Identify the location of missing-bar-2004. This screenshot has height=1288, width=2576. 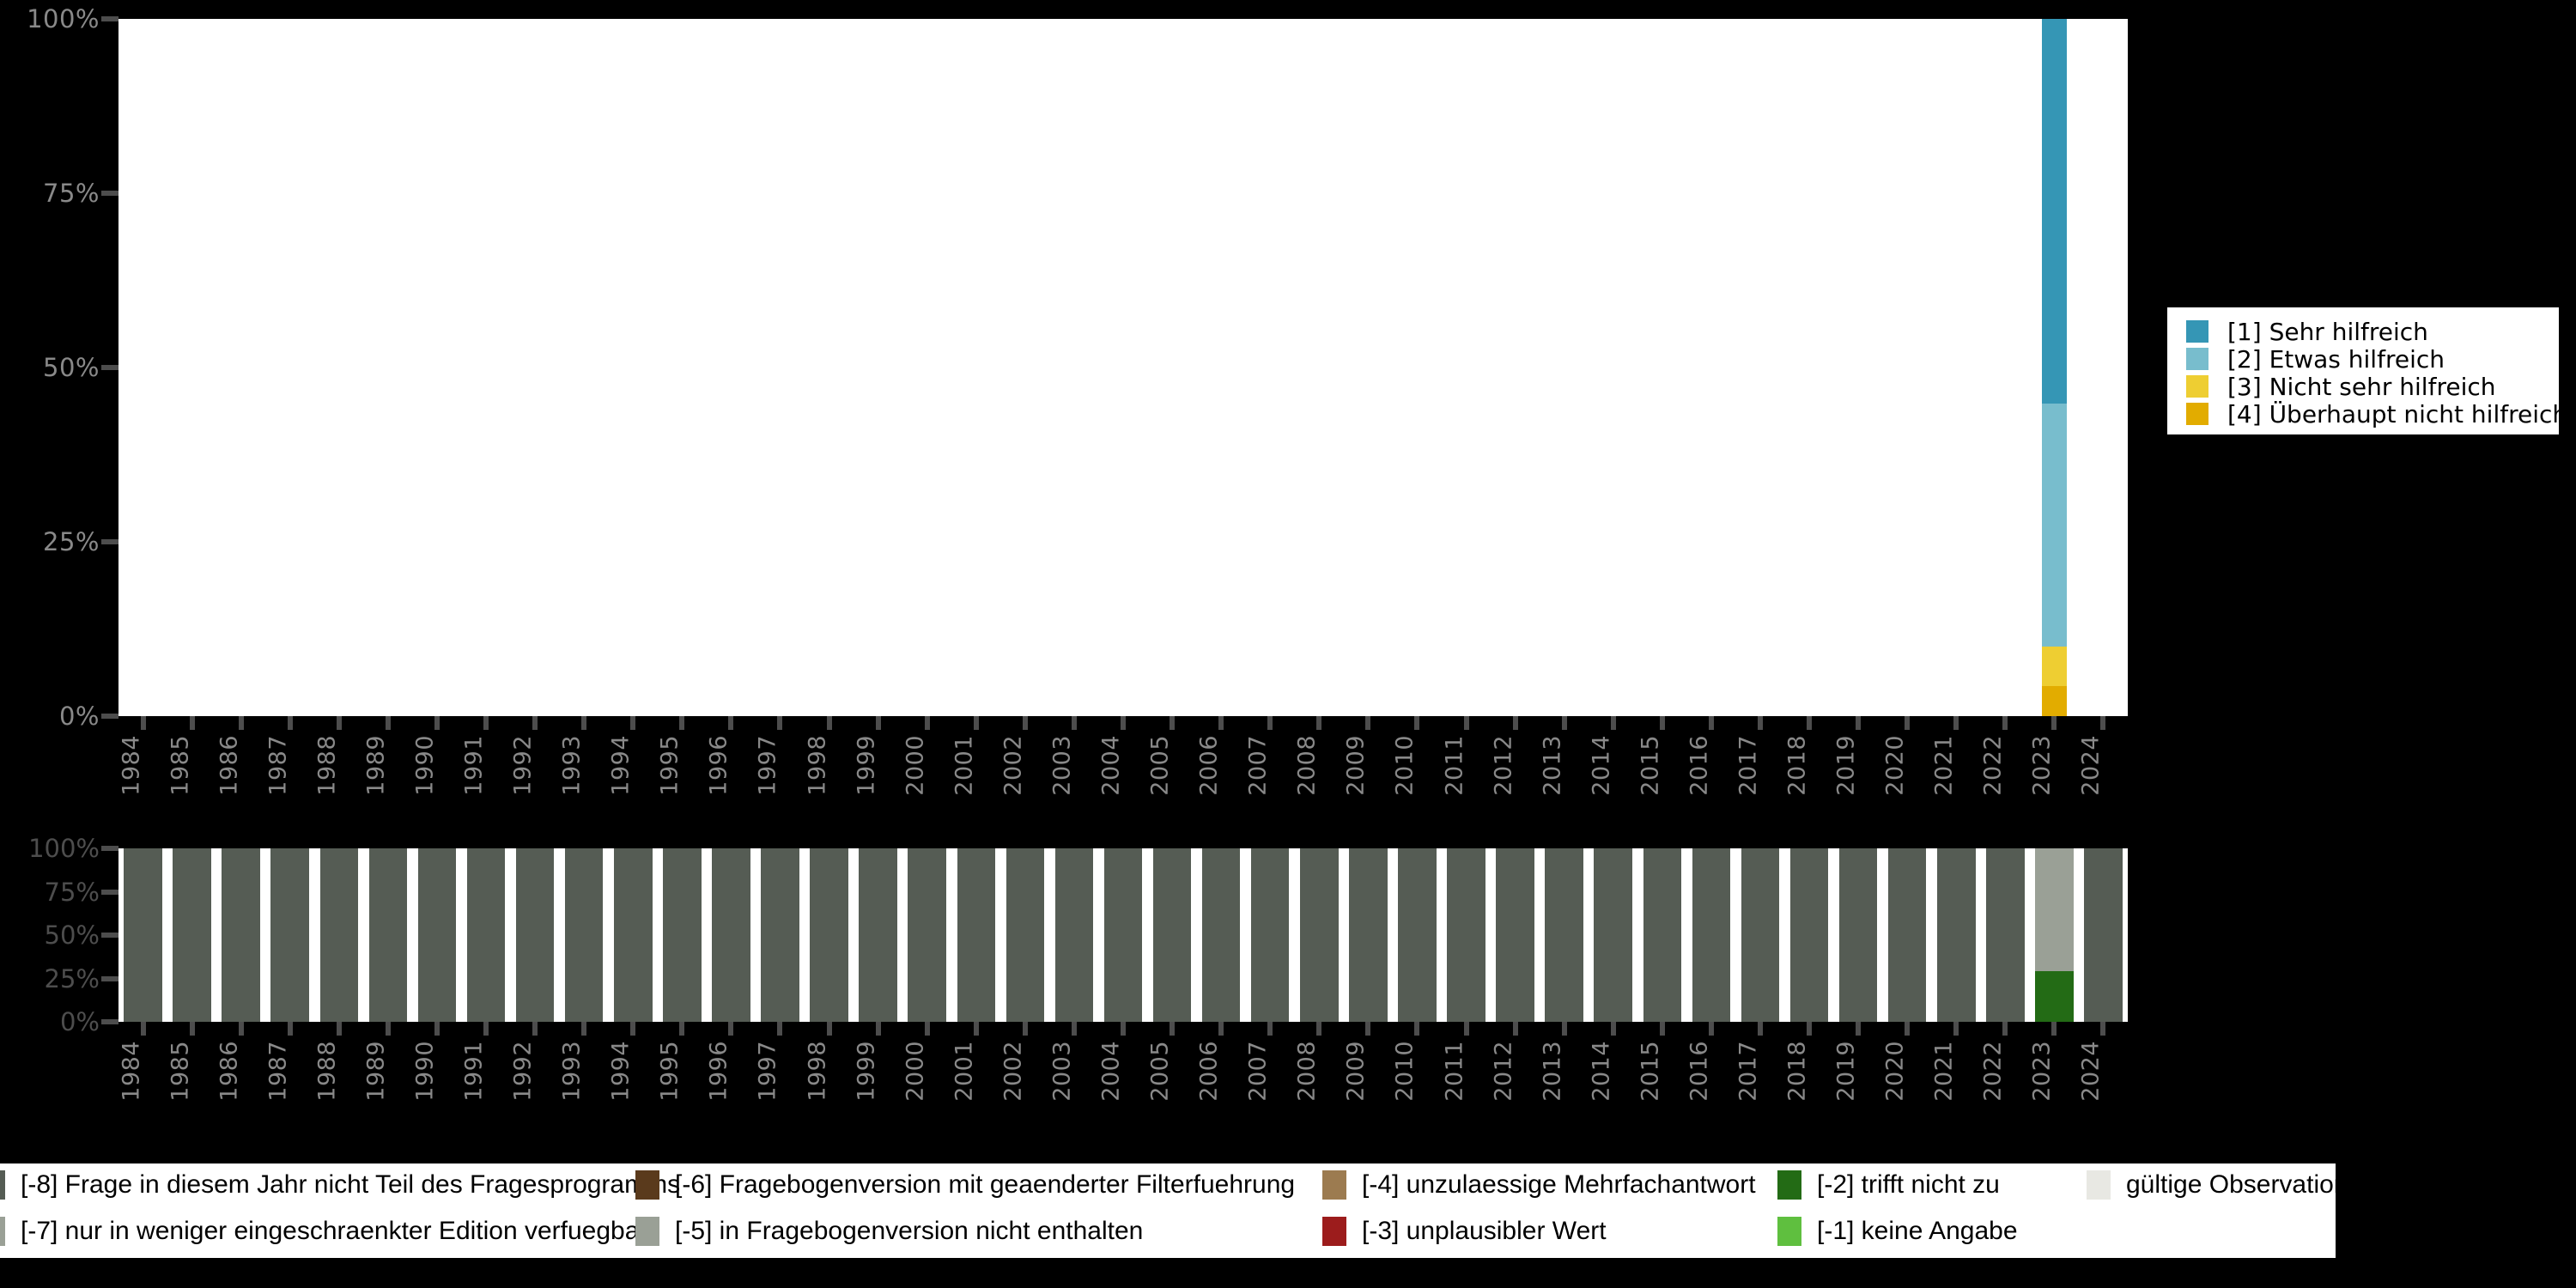
(1123, 935).